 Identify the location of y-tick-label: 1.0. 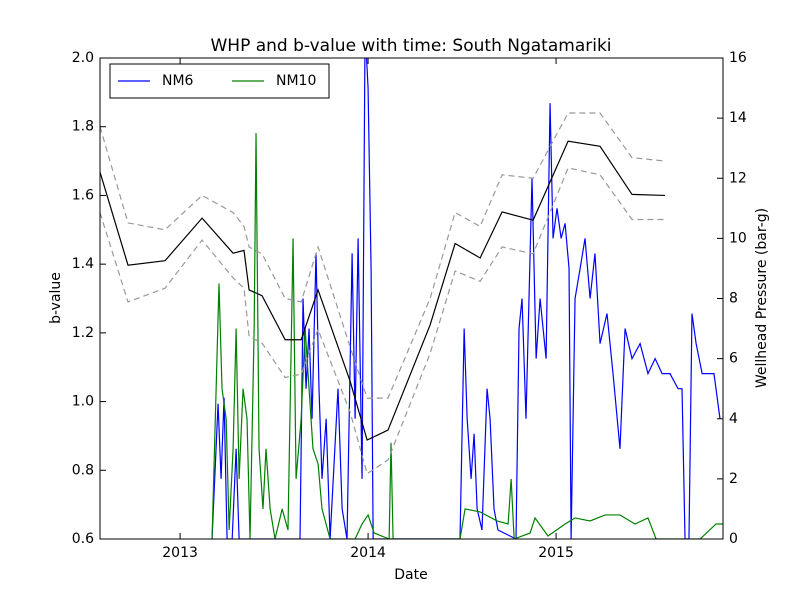
(83, 402).